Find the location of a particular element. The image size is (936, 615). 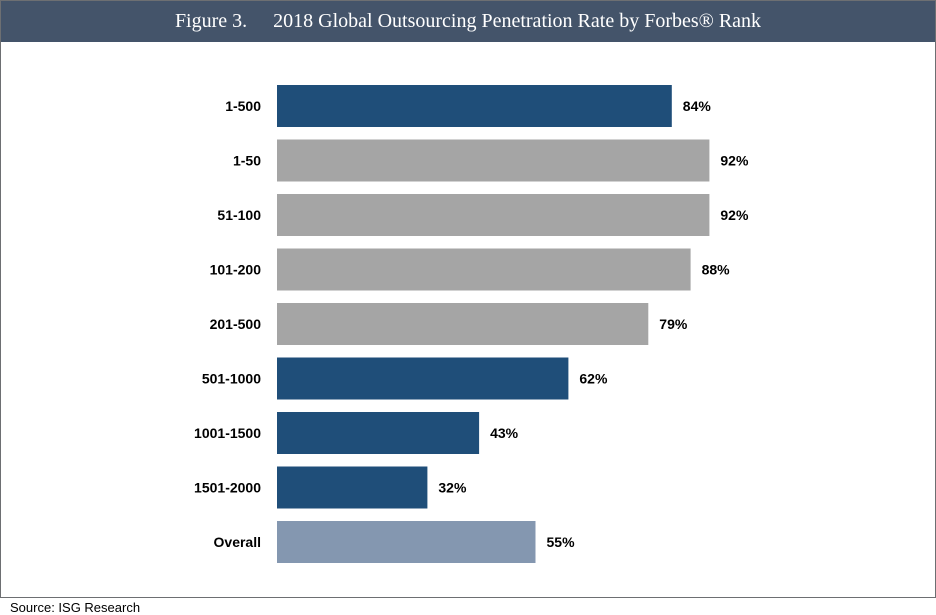

category-label: 1501-2000 is located at coordinates (227, 488).